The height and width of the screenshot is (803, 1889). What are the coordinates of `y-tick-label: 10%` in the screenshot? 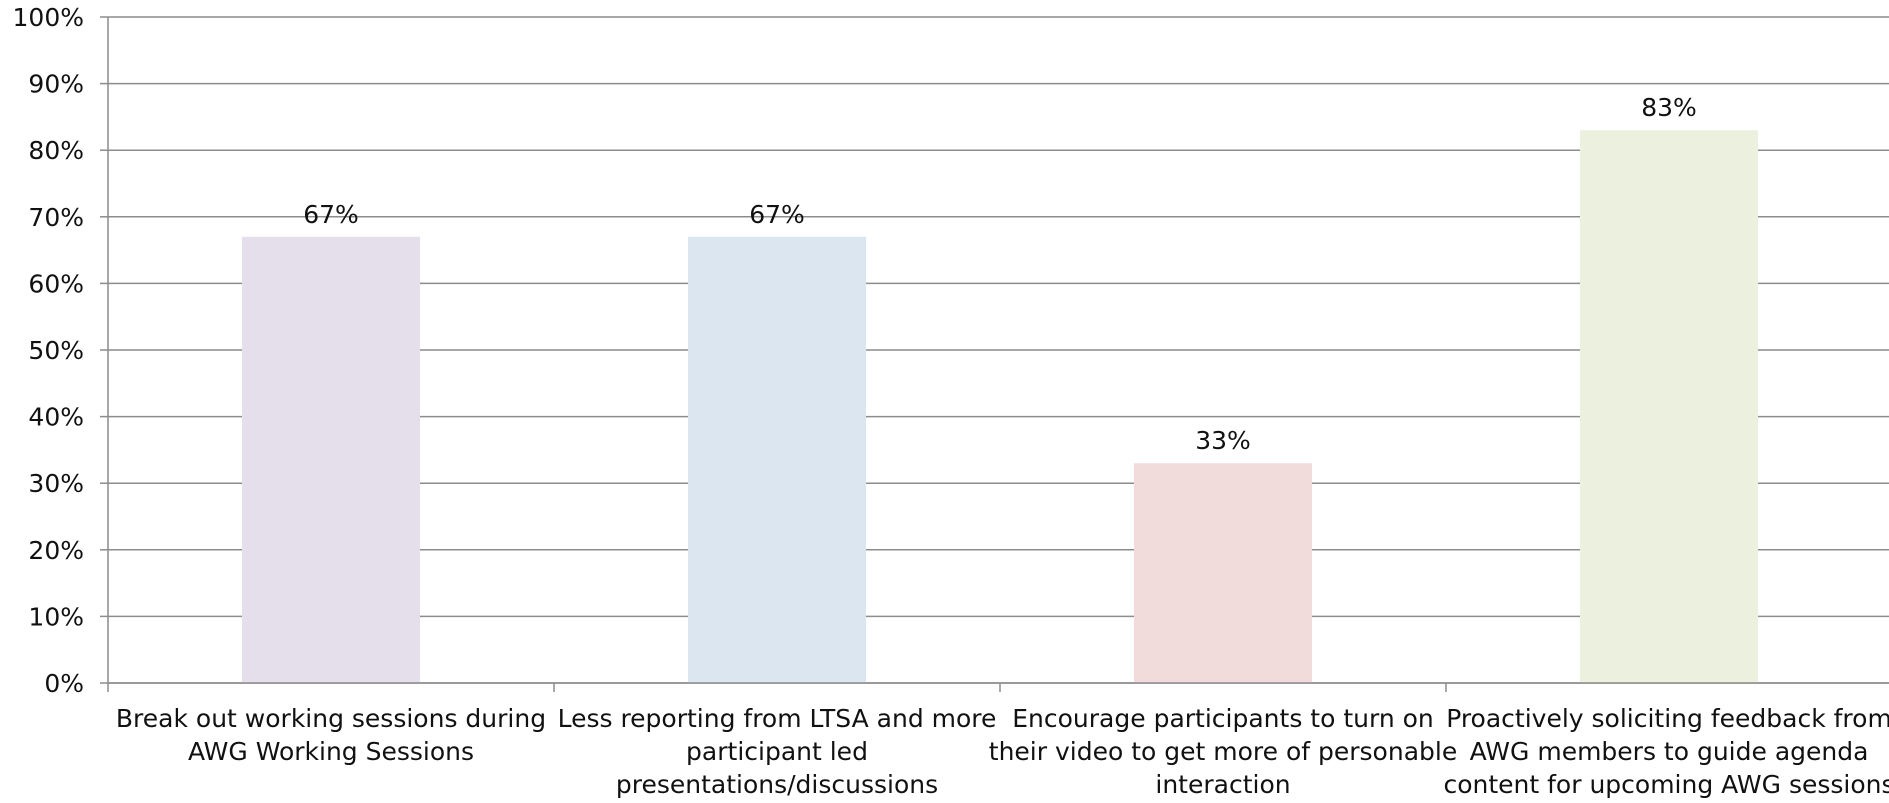 It's located at (56, 616).